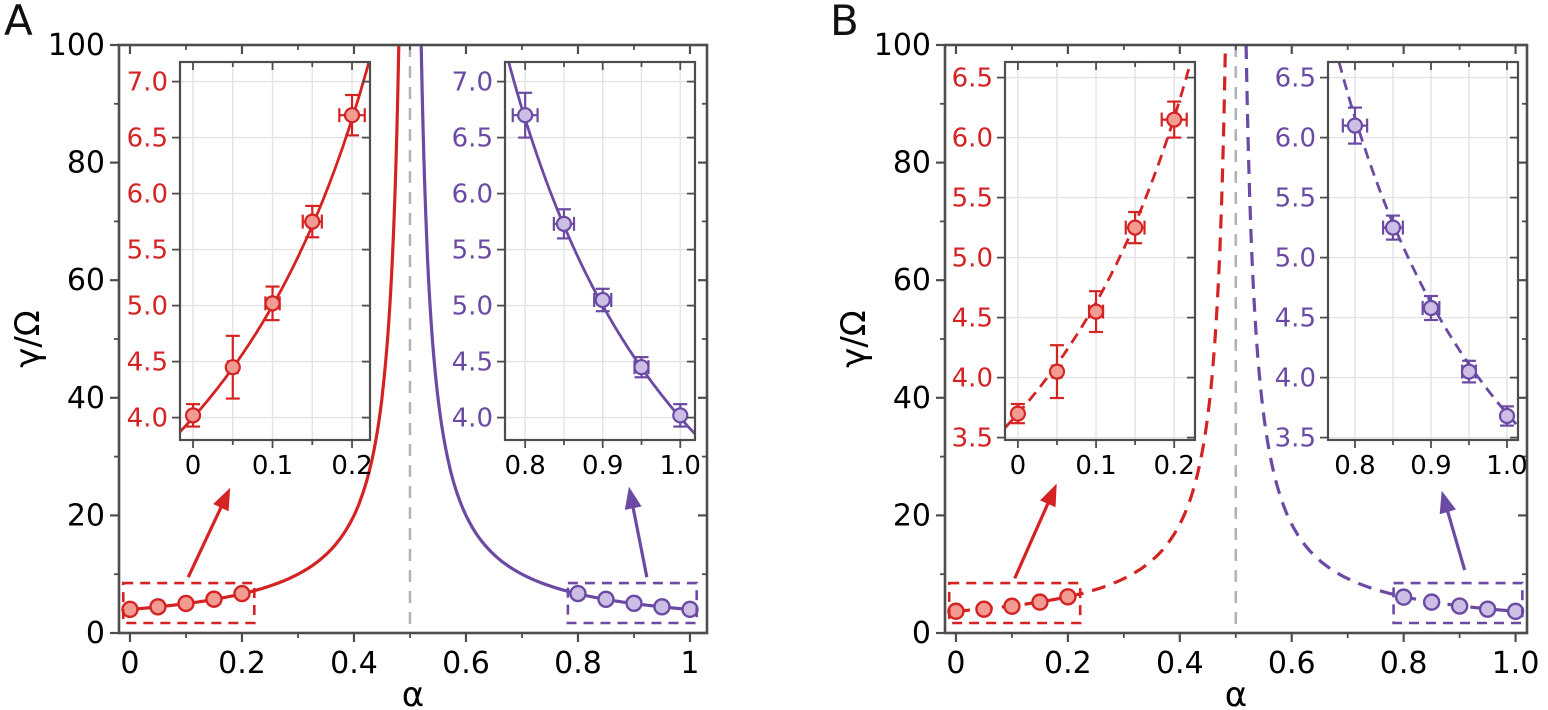  What do you see at coordinates (1516, 663) in the screenshot?
I see `x-tick-label: 1.0` at bounding box center [1516, 663].